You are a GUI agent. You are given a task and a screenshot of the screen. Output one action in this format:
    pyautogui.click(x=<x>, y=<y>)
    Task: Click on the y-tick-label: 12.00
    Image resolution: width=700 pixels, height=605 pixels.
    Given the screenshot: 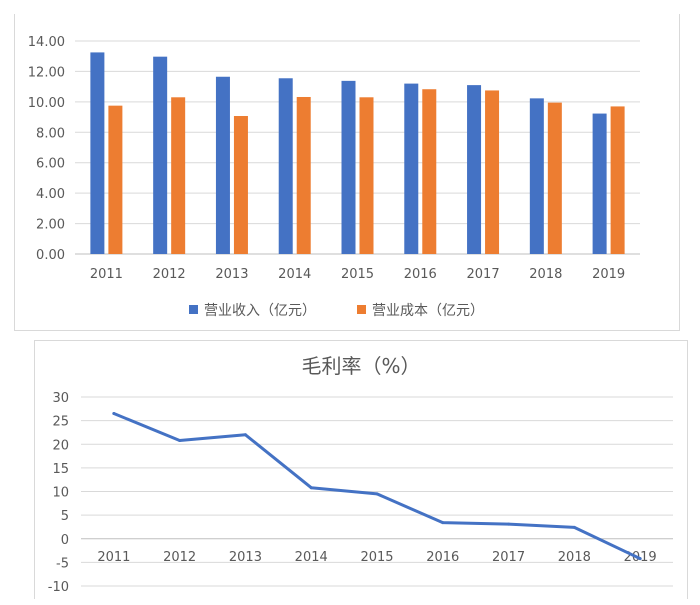 What is the action you would take?
    pyautogui.click(x=46, y=72)
    